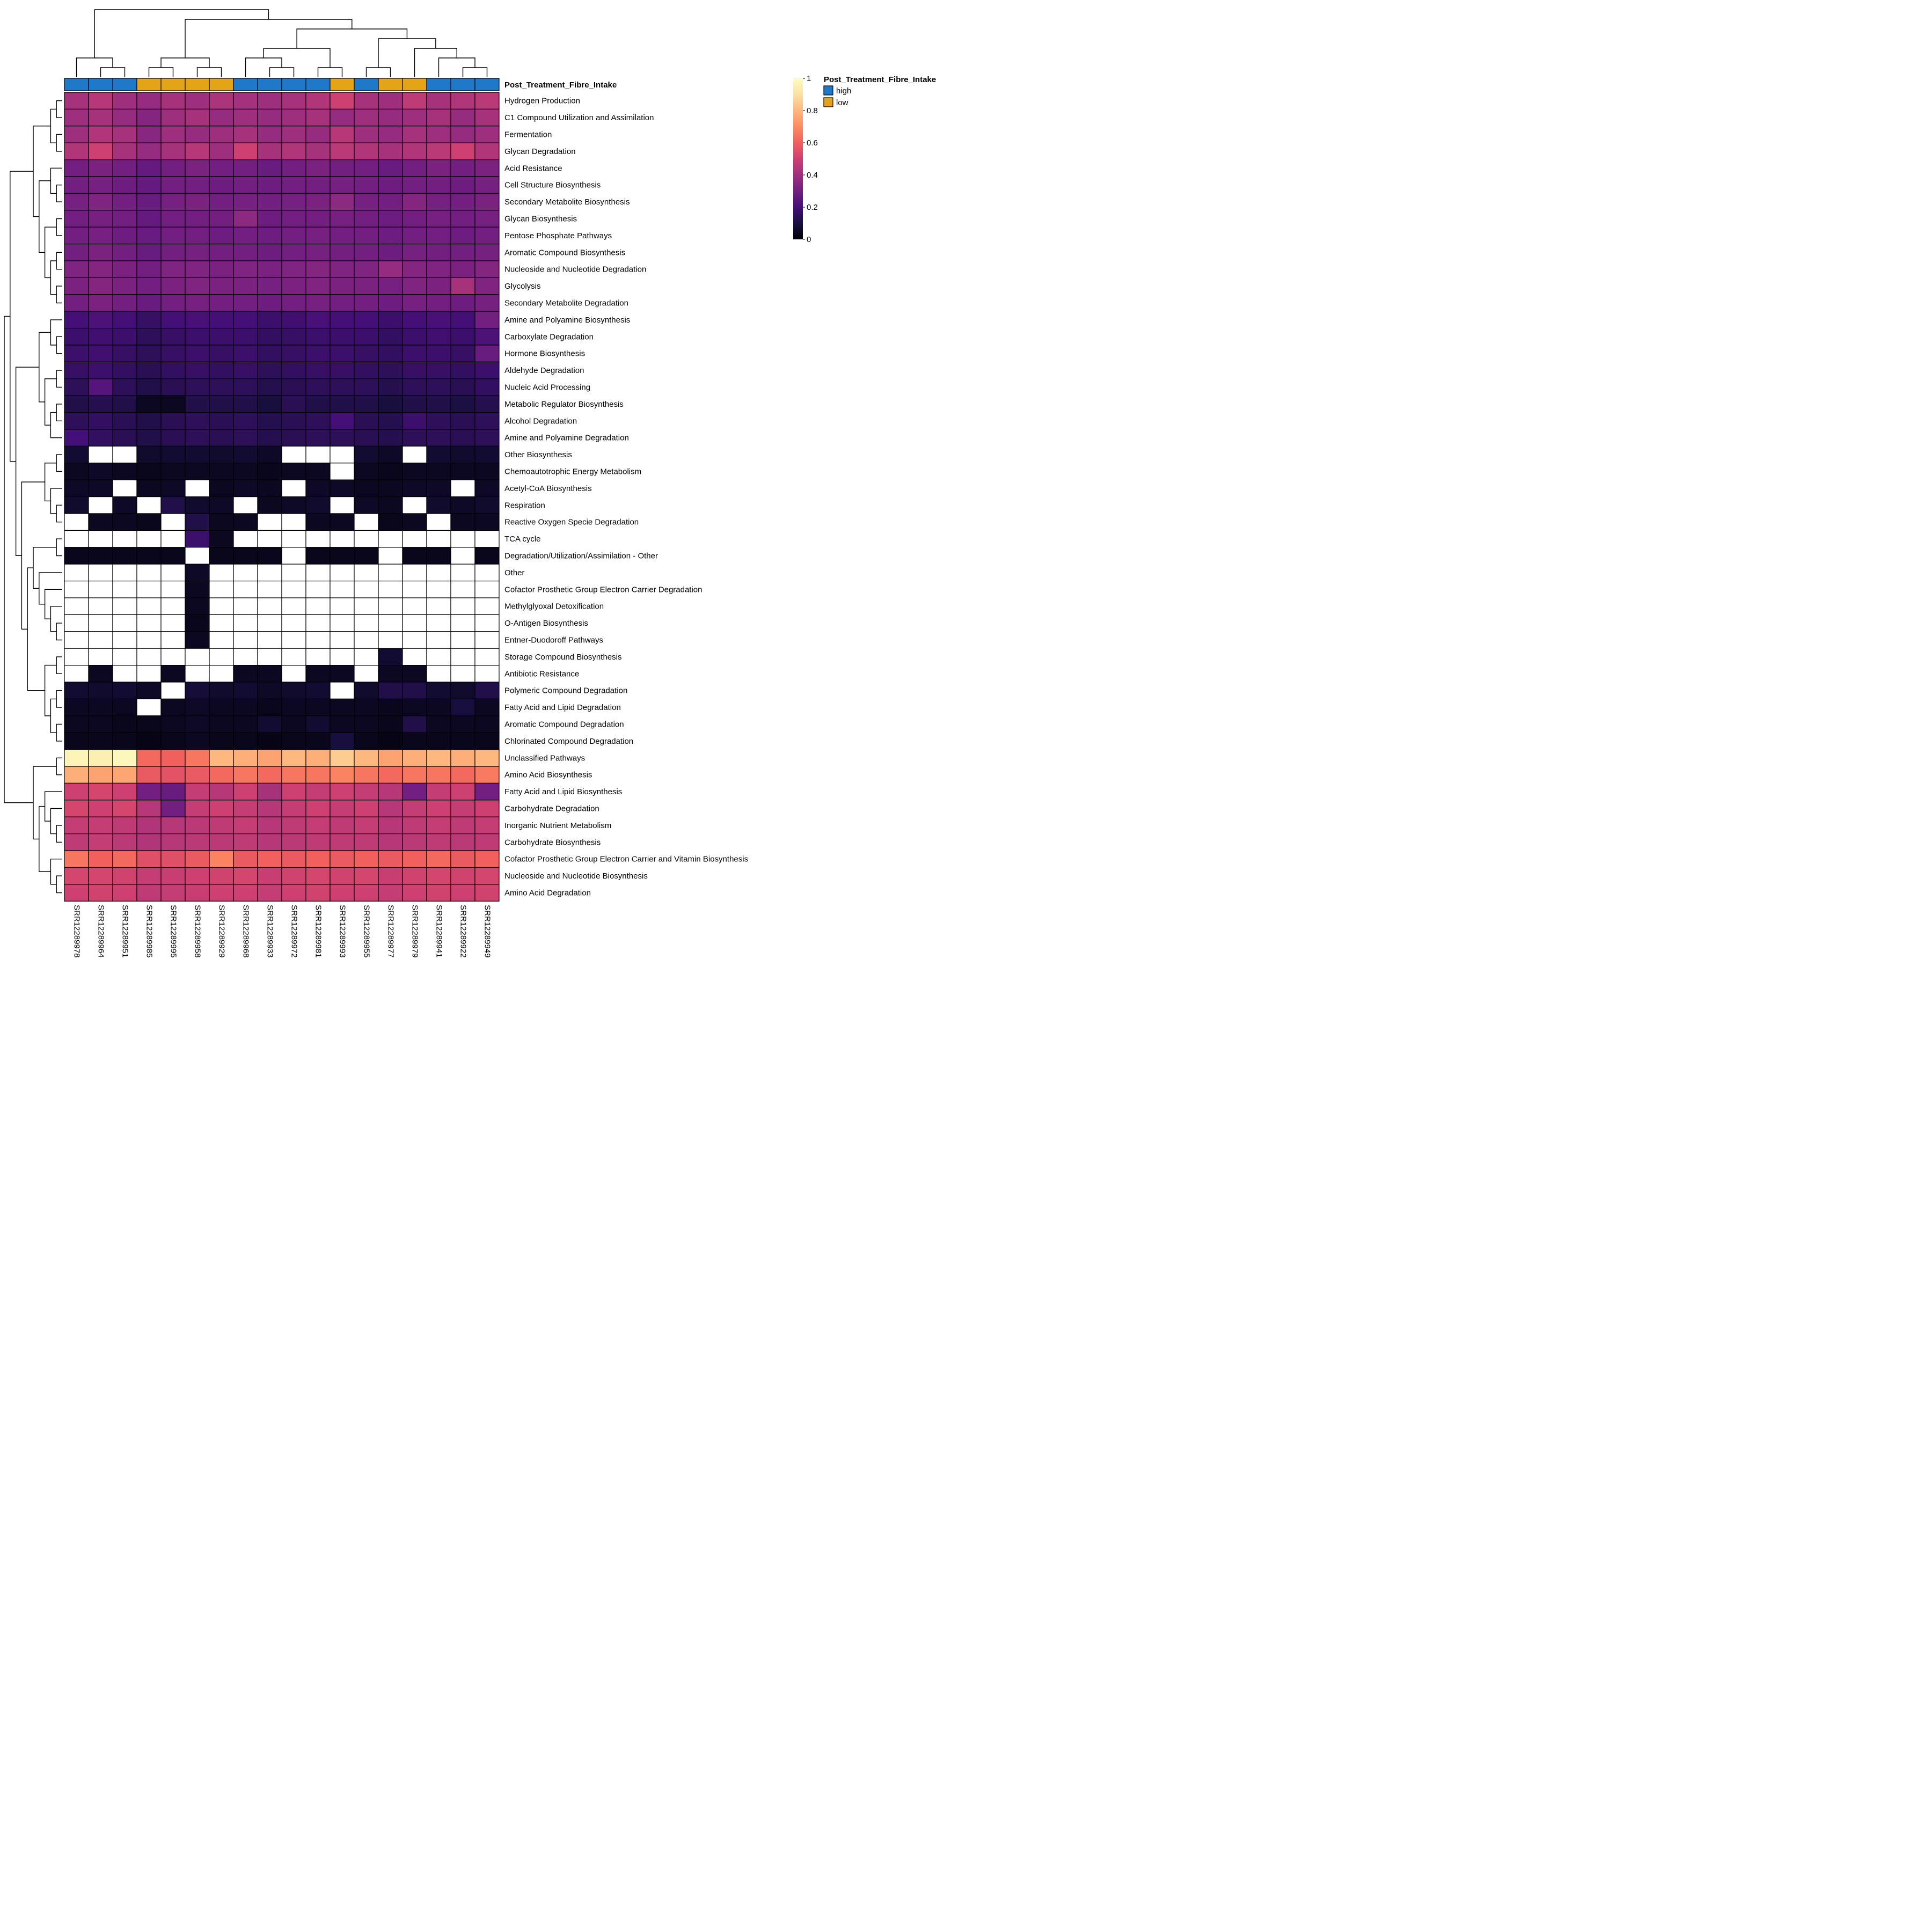  I want to click on column-label: SRR12289933, so click(270, 931).